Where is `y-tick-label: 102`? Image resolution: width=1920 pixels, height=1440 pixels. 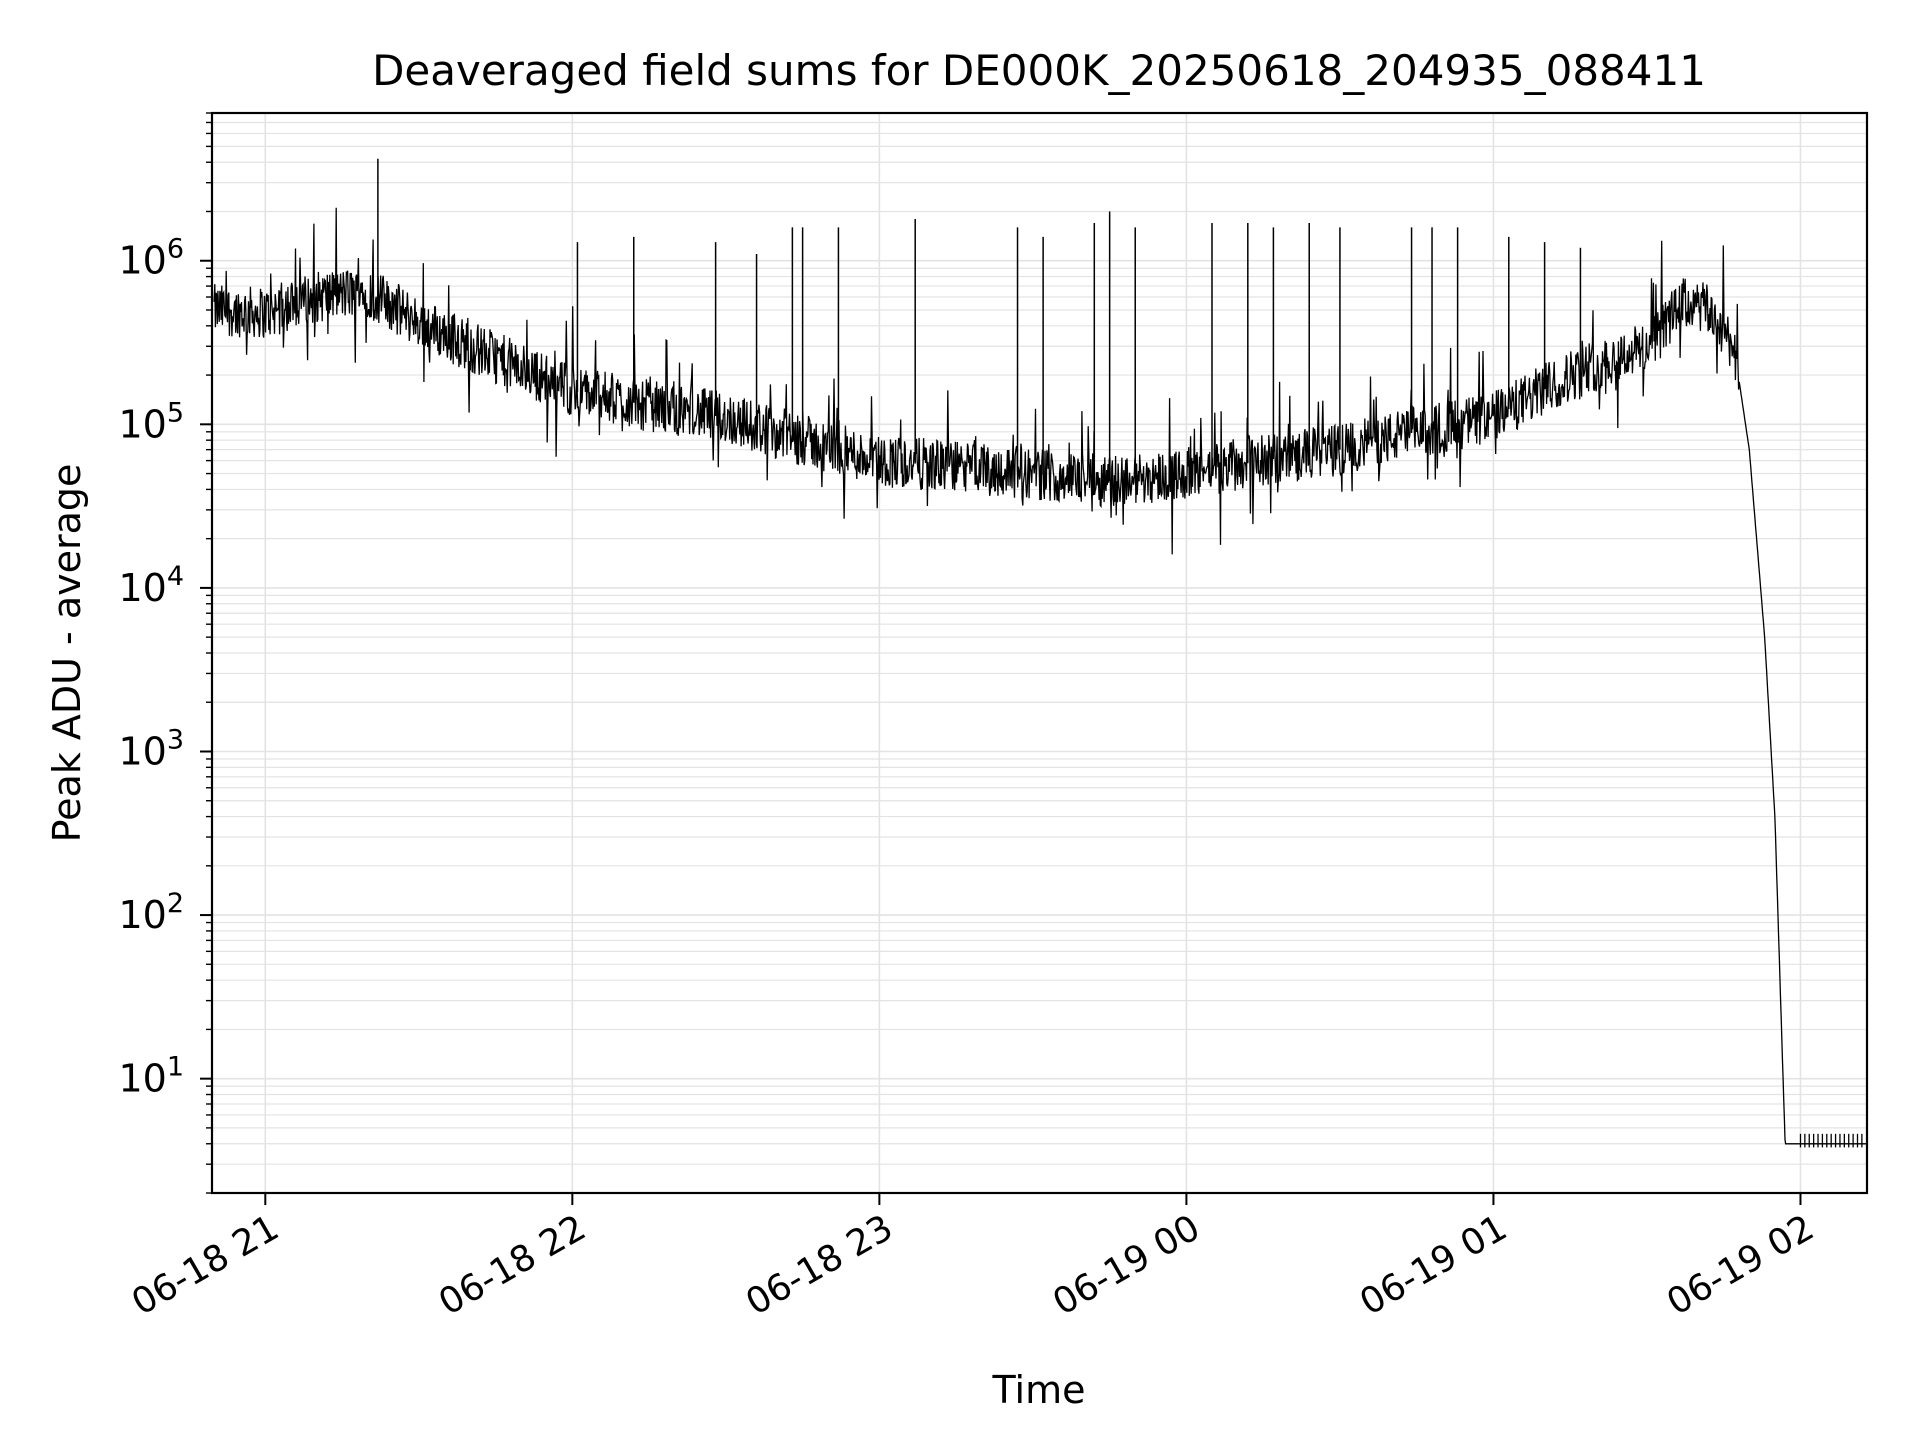
y-tick-label: 102 is located at coordinates (151, 912).